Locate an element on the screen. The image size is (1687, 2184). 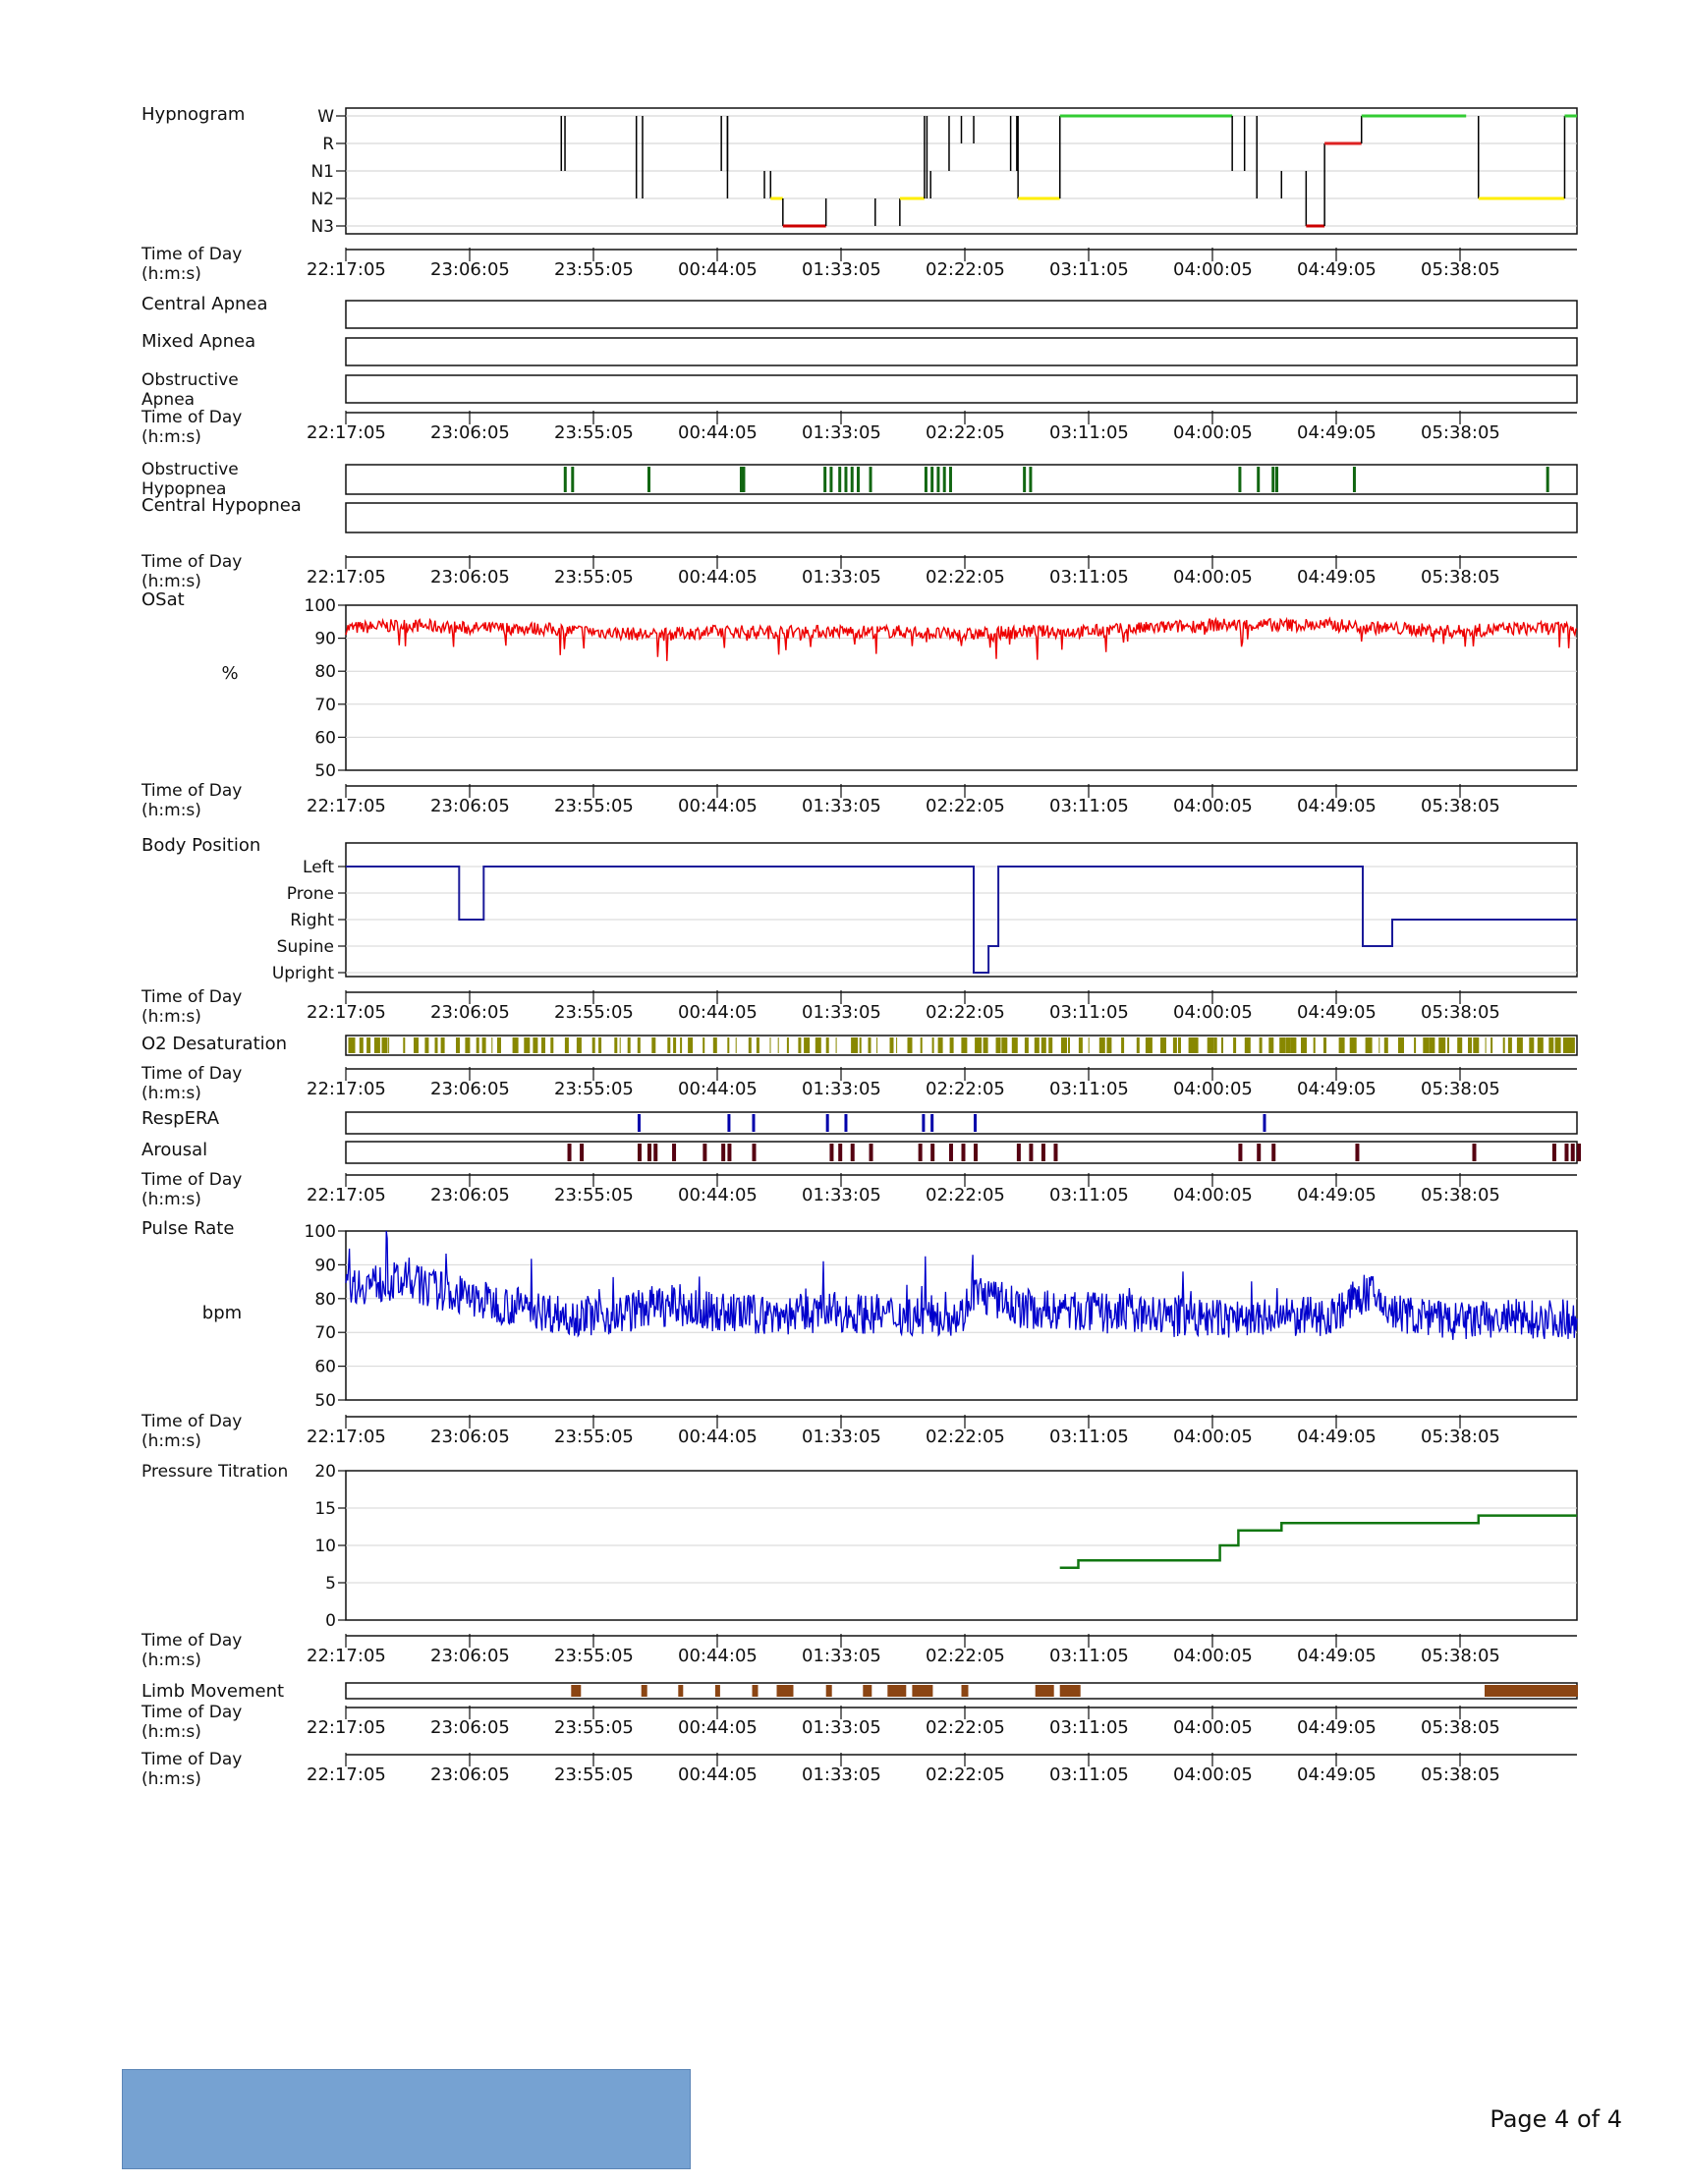
time-axis-3-label-unit: (h:m:s) is located at coordinates (171, 581).